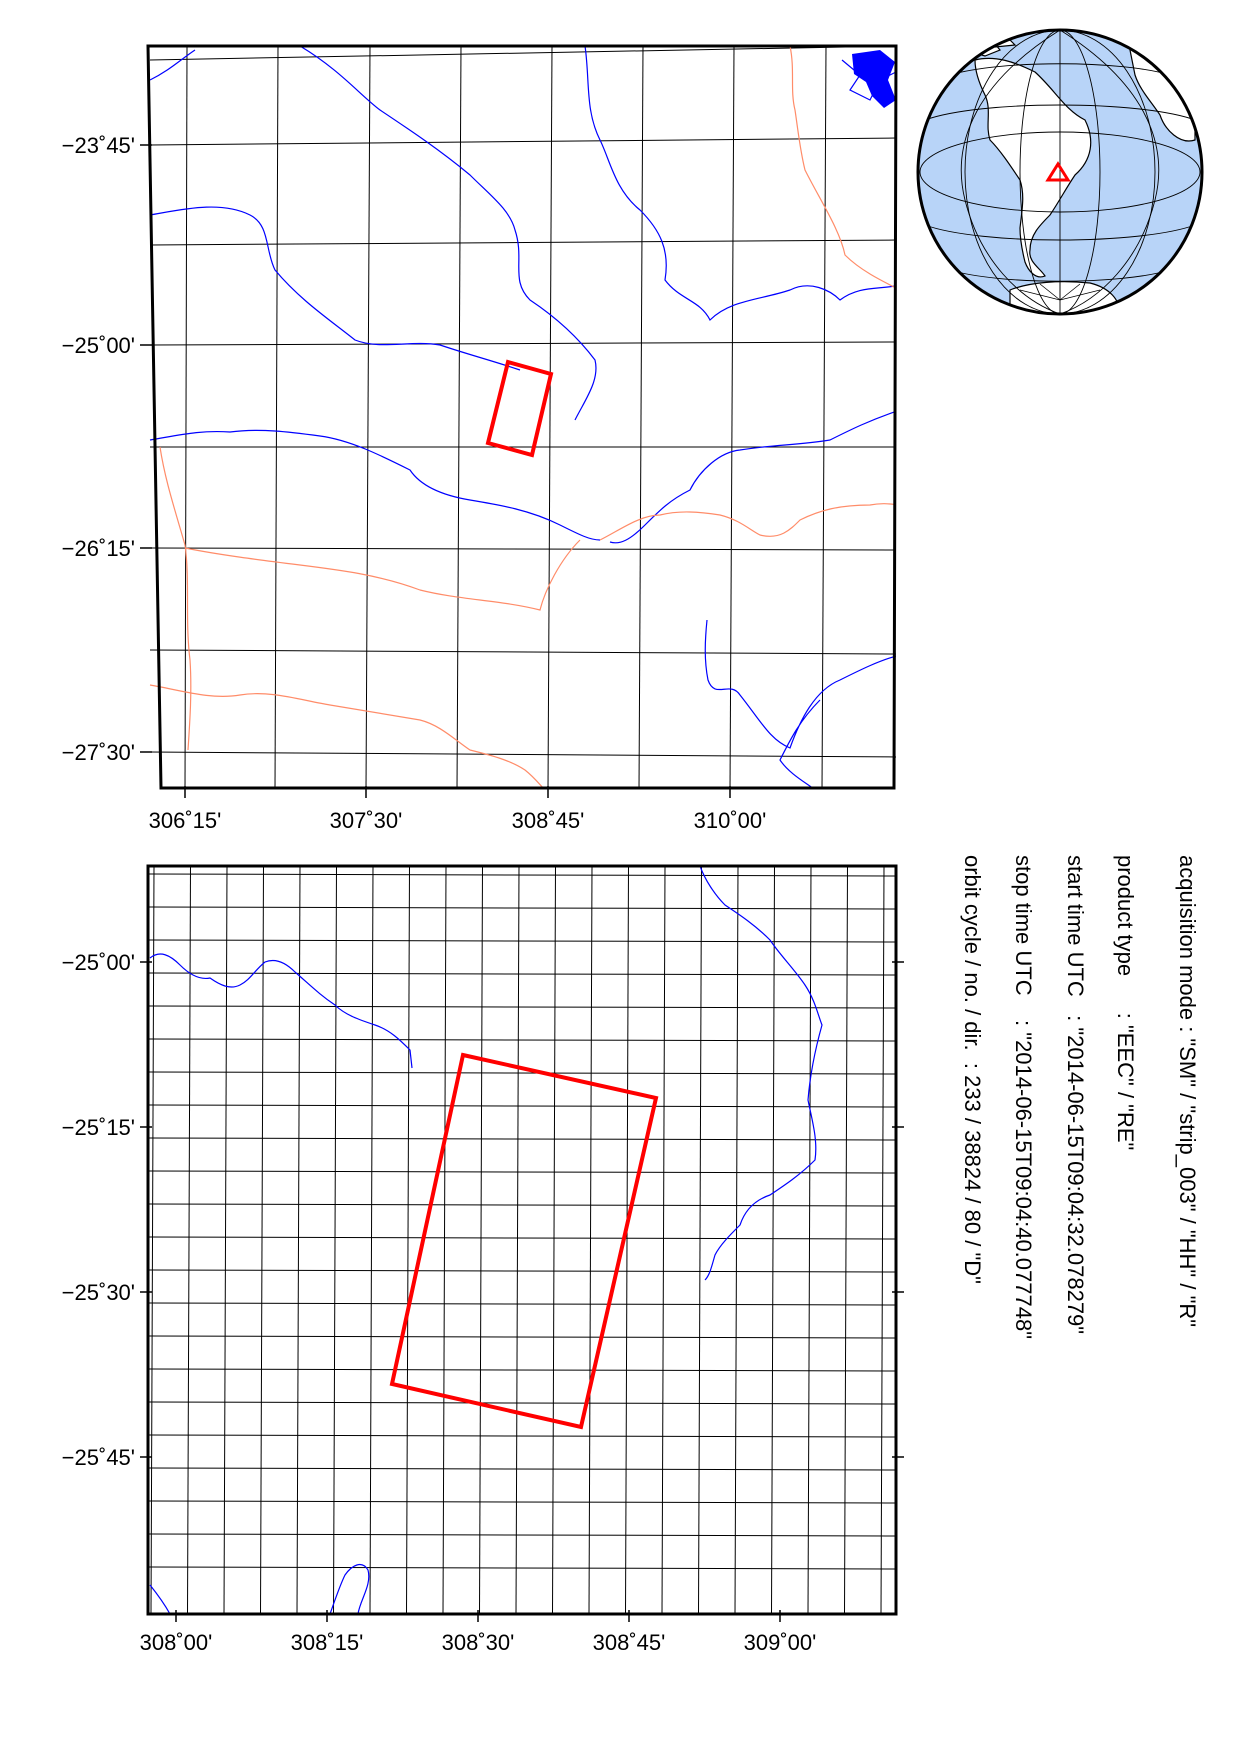 This screenshot has height=1754, width=1240. I want to click on globe-outline, so click(1060, 172).